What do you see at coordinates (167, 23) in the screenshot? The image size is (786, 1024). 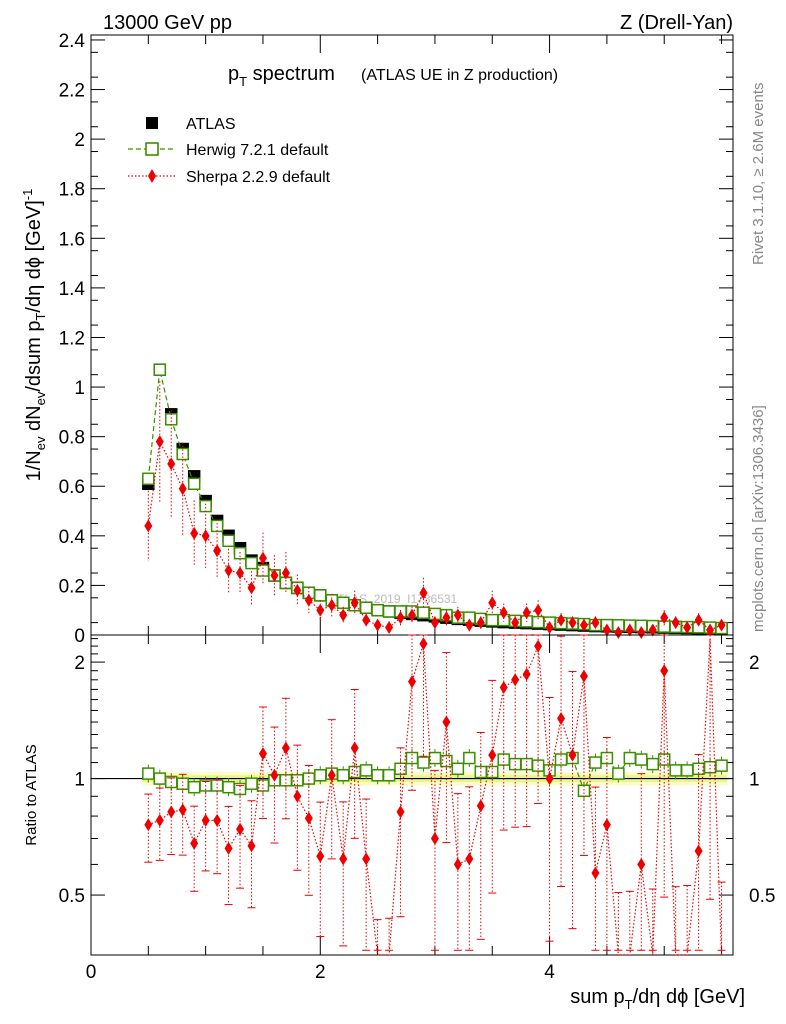 I see `collision-label: 13000 GeV pp` at bounding box center [167, 23].